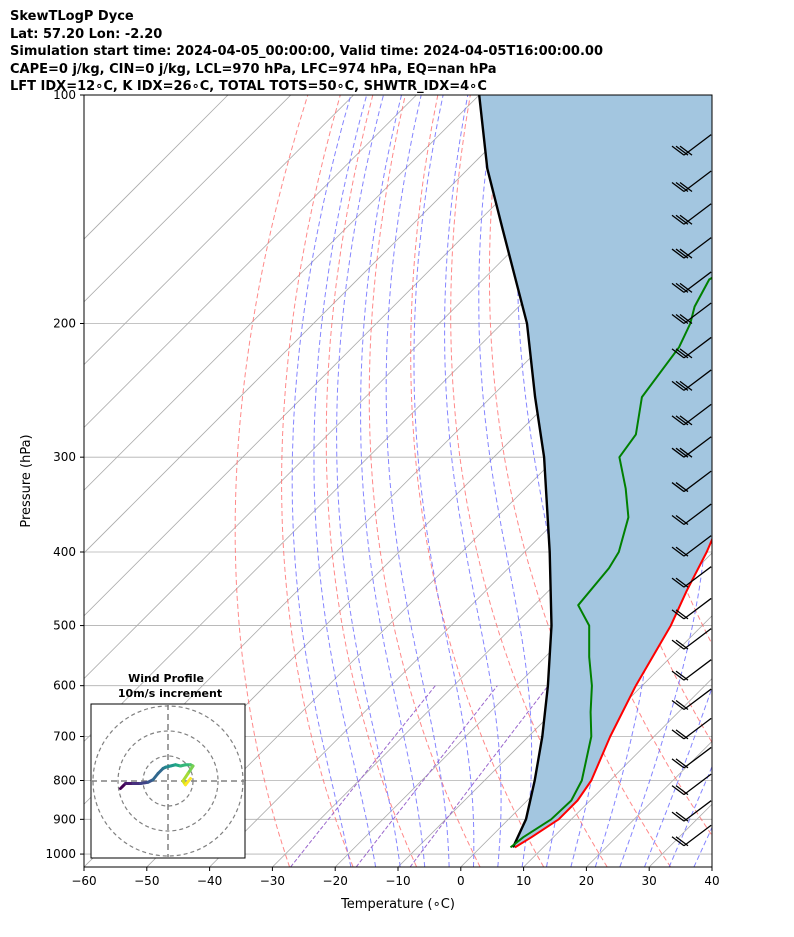  Describe the element at coordinates (60, 854) in the screenshot. I see `y-tick-label: 1000` at that location.